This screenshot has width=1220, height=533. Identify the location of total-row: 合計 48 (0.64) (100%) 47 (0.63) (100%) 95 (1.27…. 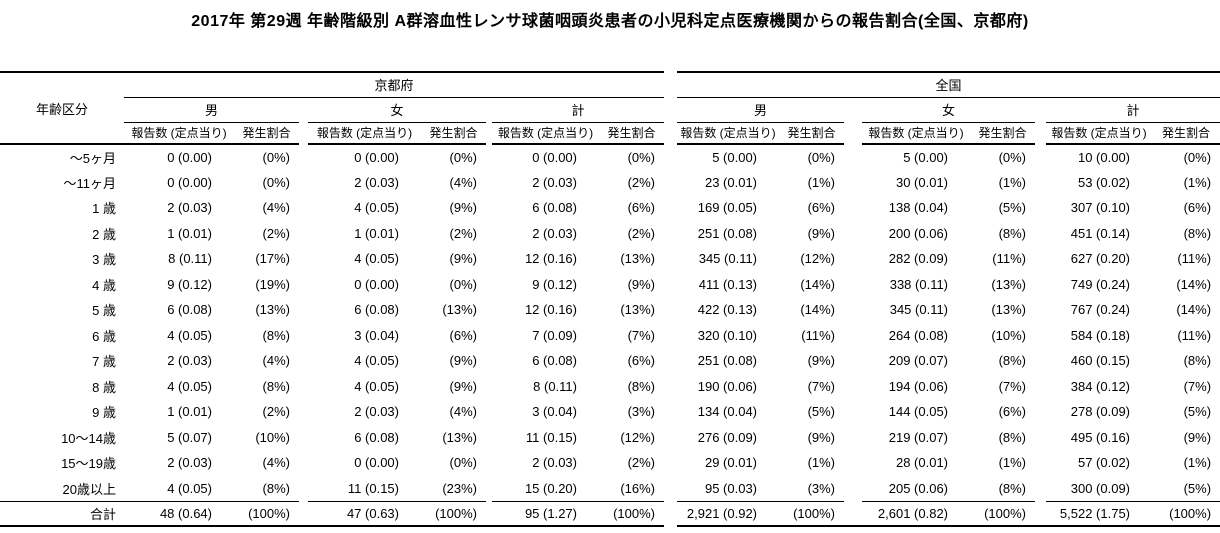
(610, 514).